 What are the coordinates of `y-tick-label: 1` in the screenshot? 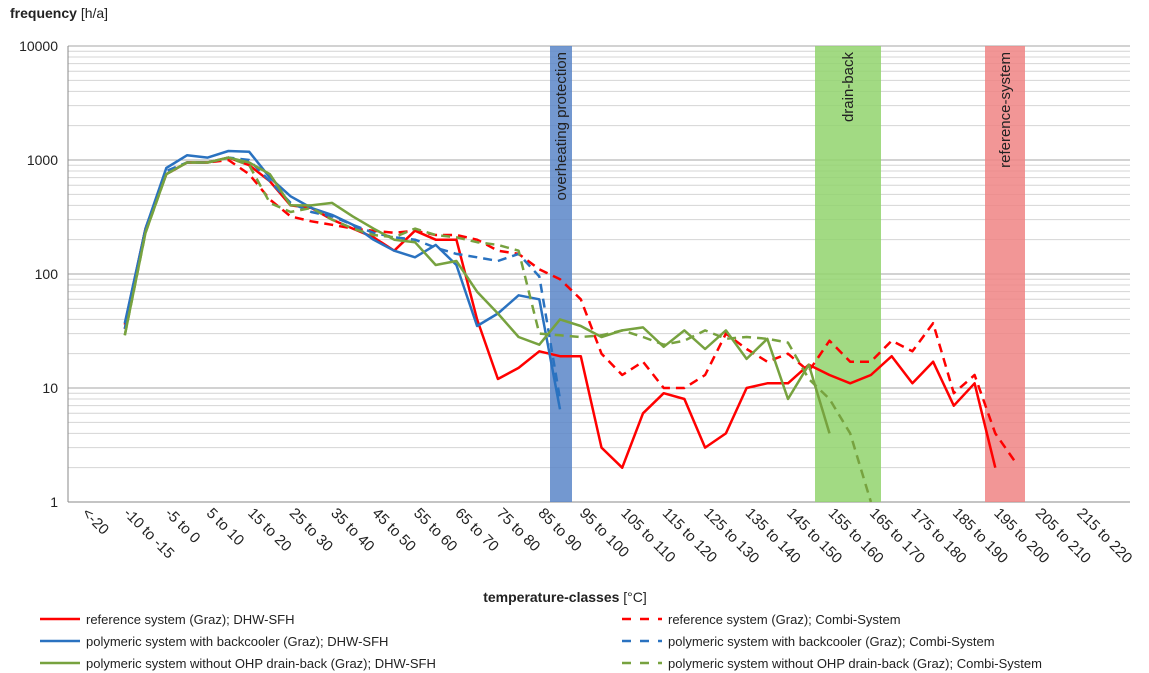 It's located at (54, 502).